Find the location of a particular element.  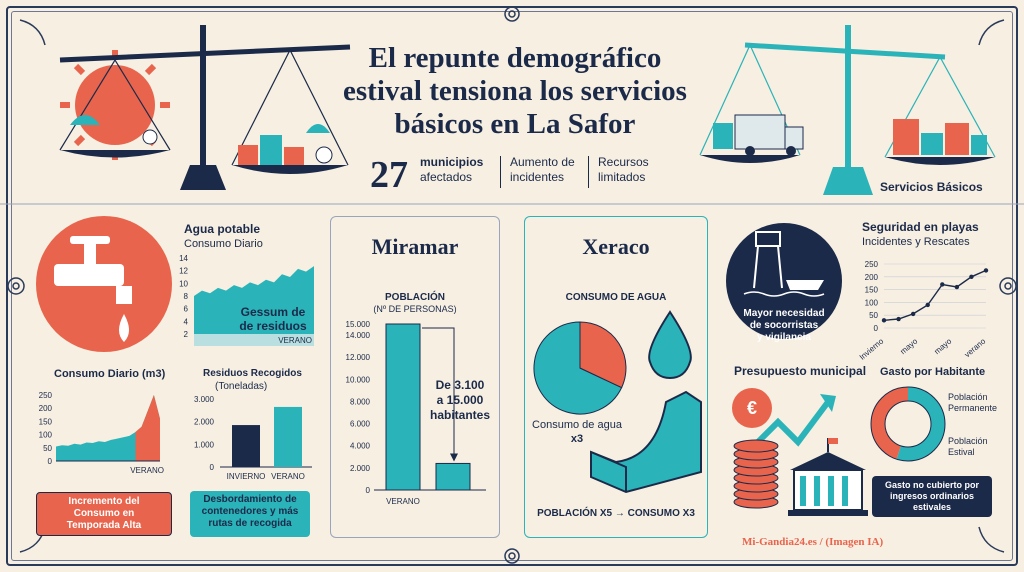

xeraco-panel is located at coordinates (616, 377).